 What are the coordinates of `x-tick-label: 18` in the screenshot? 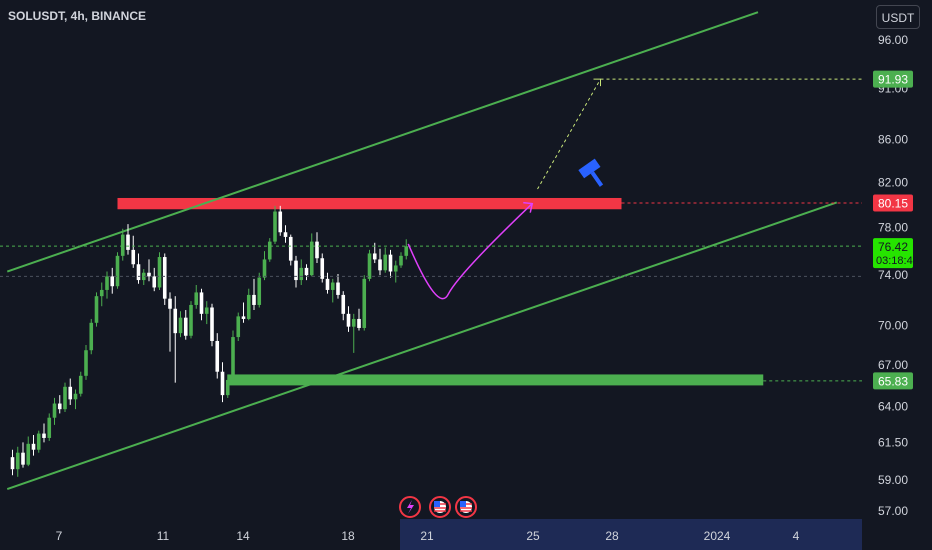 It's located at (348, 536).